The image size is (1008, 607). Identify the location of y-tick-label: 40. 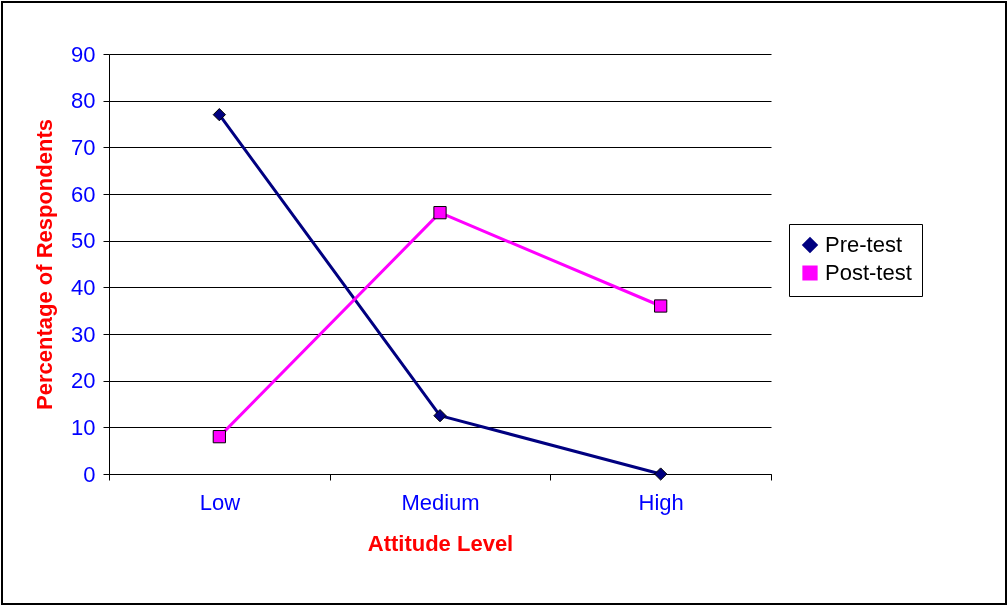
(83, 287).